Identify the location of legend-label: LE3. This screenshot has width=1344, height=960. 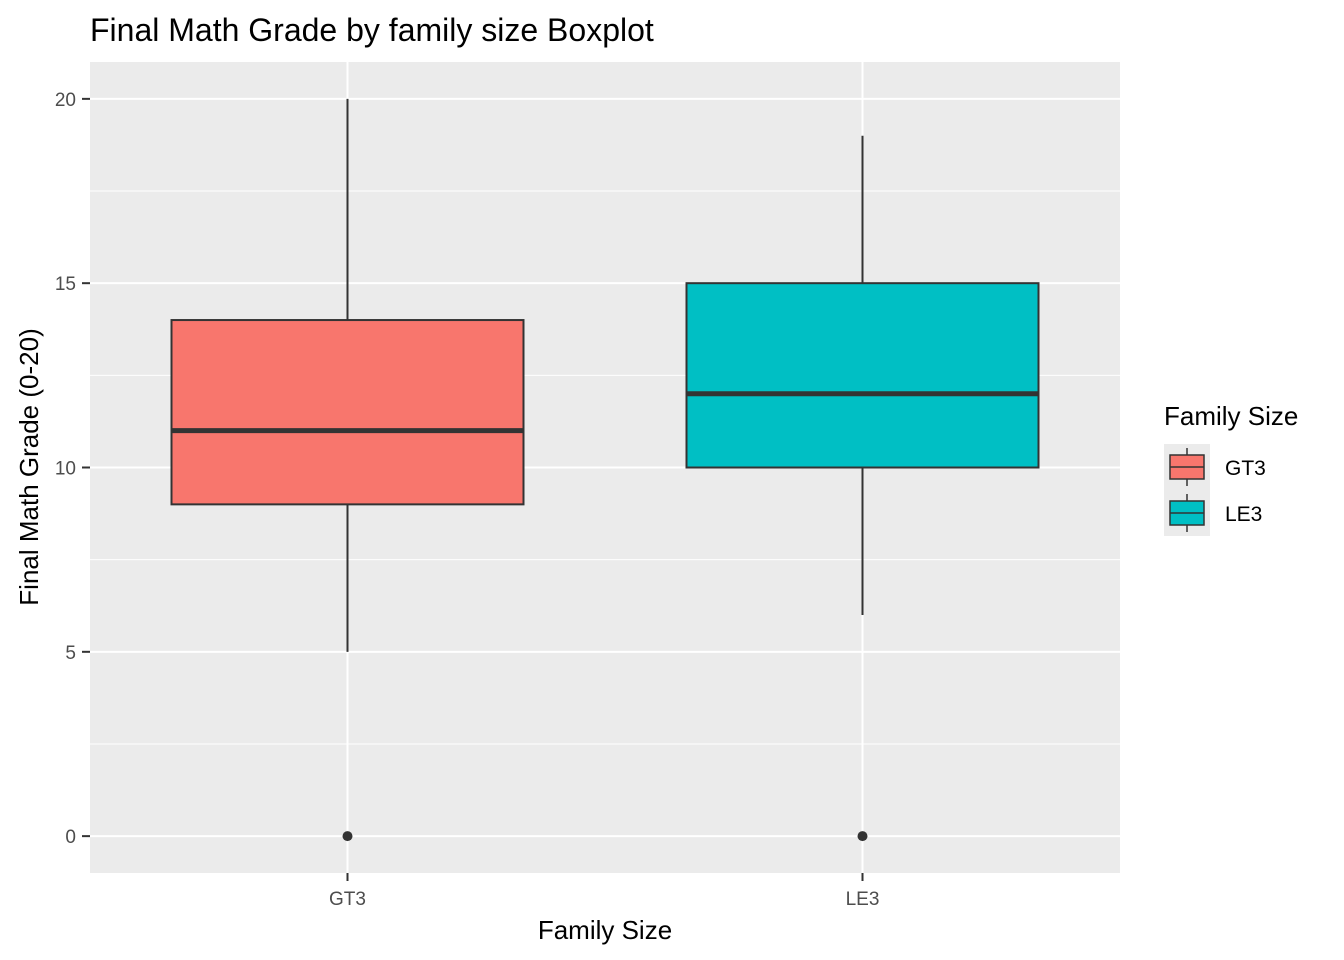
(1243, 514).